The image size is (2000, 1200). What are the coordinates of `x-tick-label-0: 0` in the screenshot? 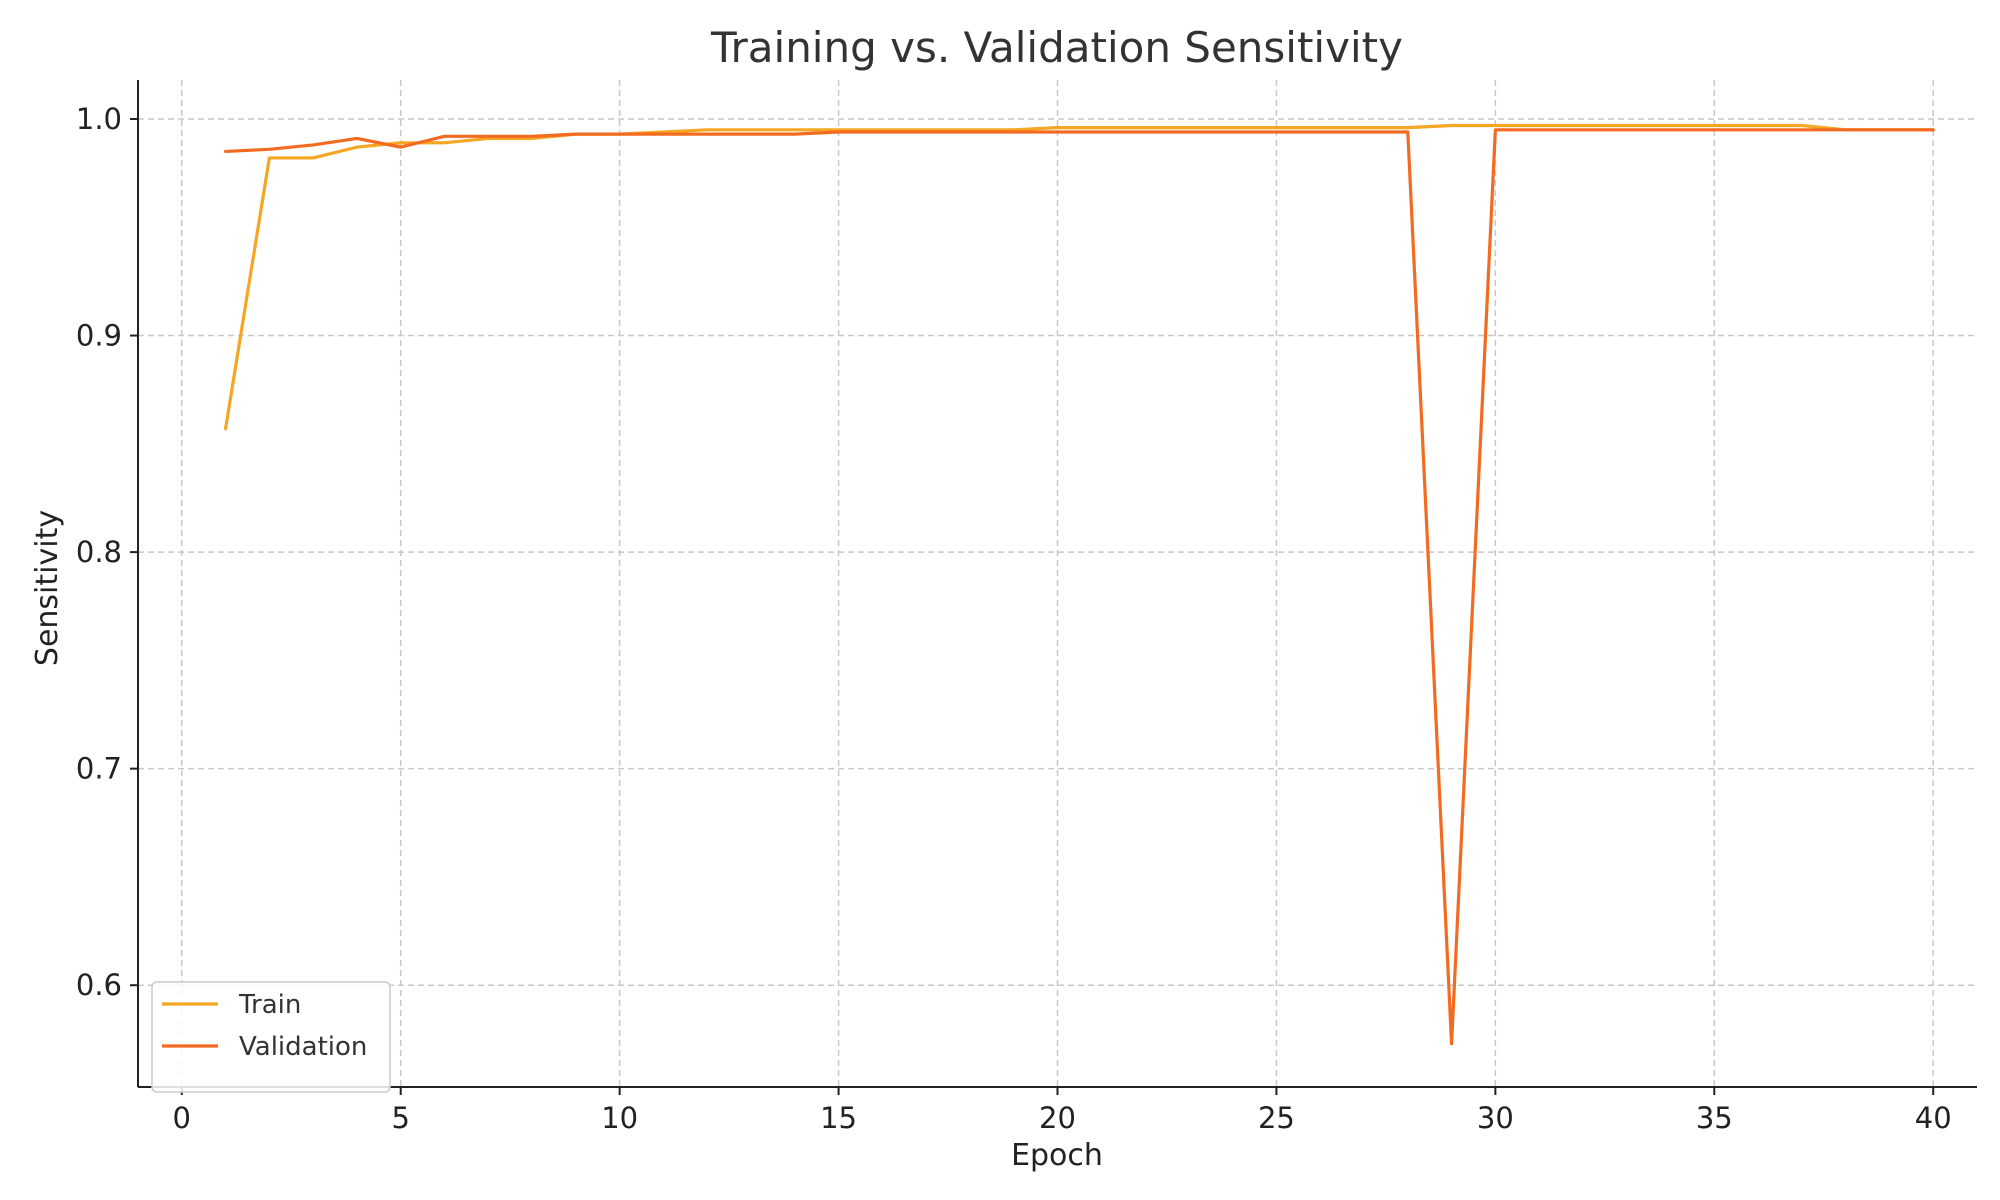 It's located at (182, 1118).